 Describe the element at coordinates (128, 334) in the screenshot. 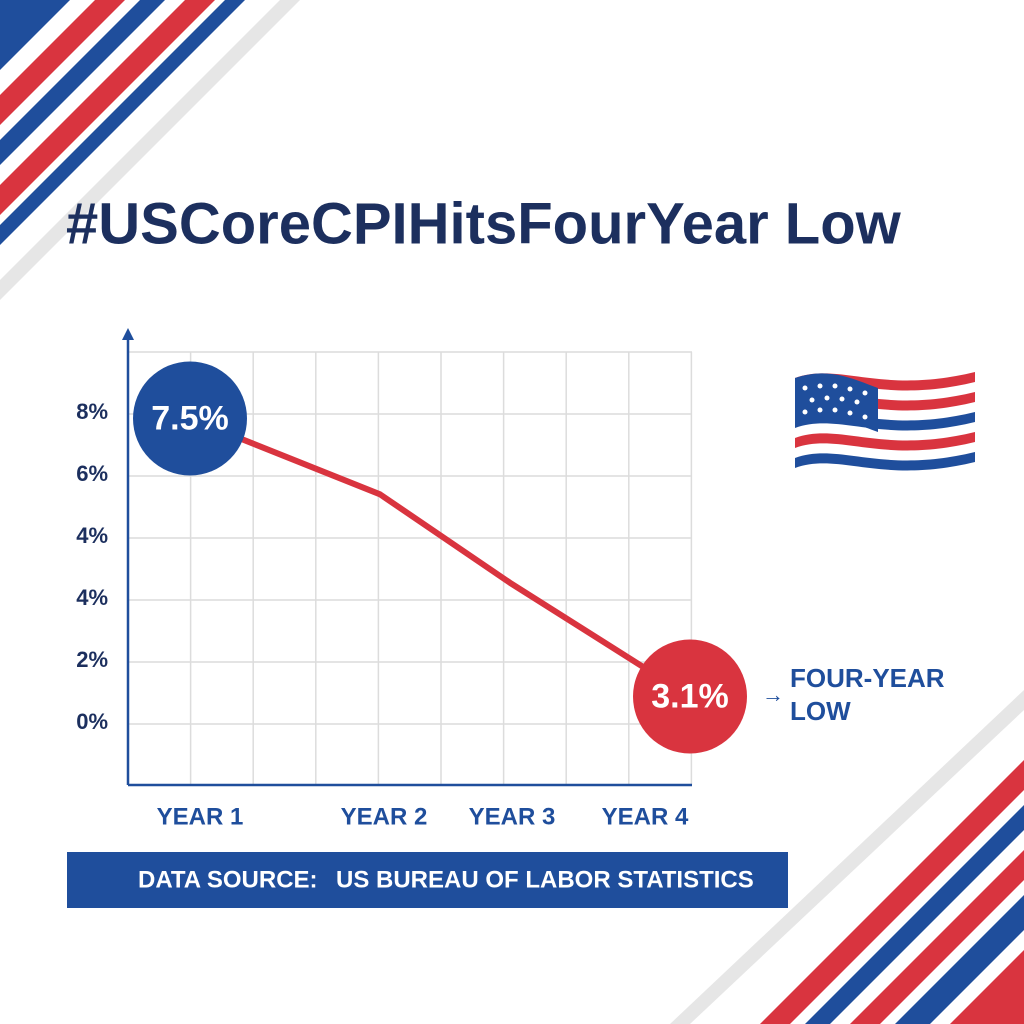

I see `y-axis-arrow` at that location.